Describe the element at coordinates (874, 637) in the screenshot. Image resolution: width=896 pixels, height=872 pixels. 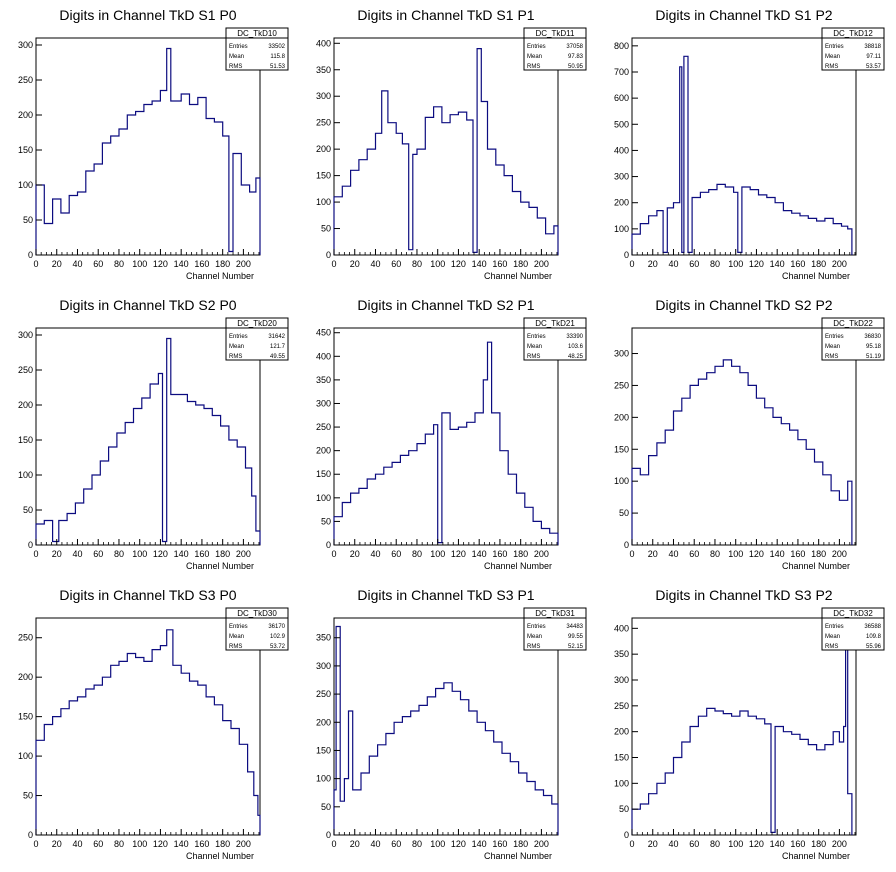
I see `stats-value: 109.8` at that location.